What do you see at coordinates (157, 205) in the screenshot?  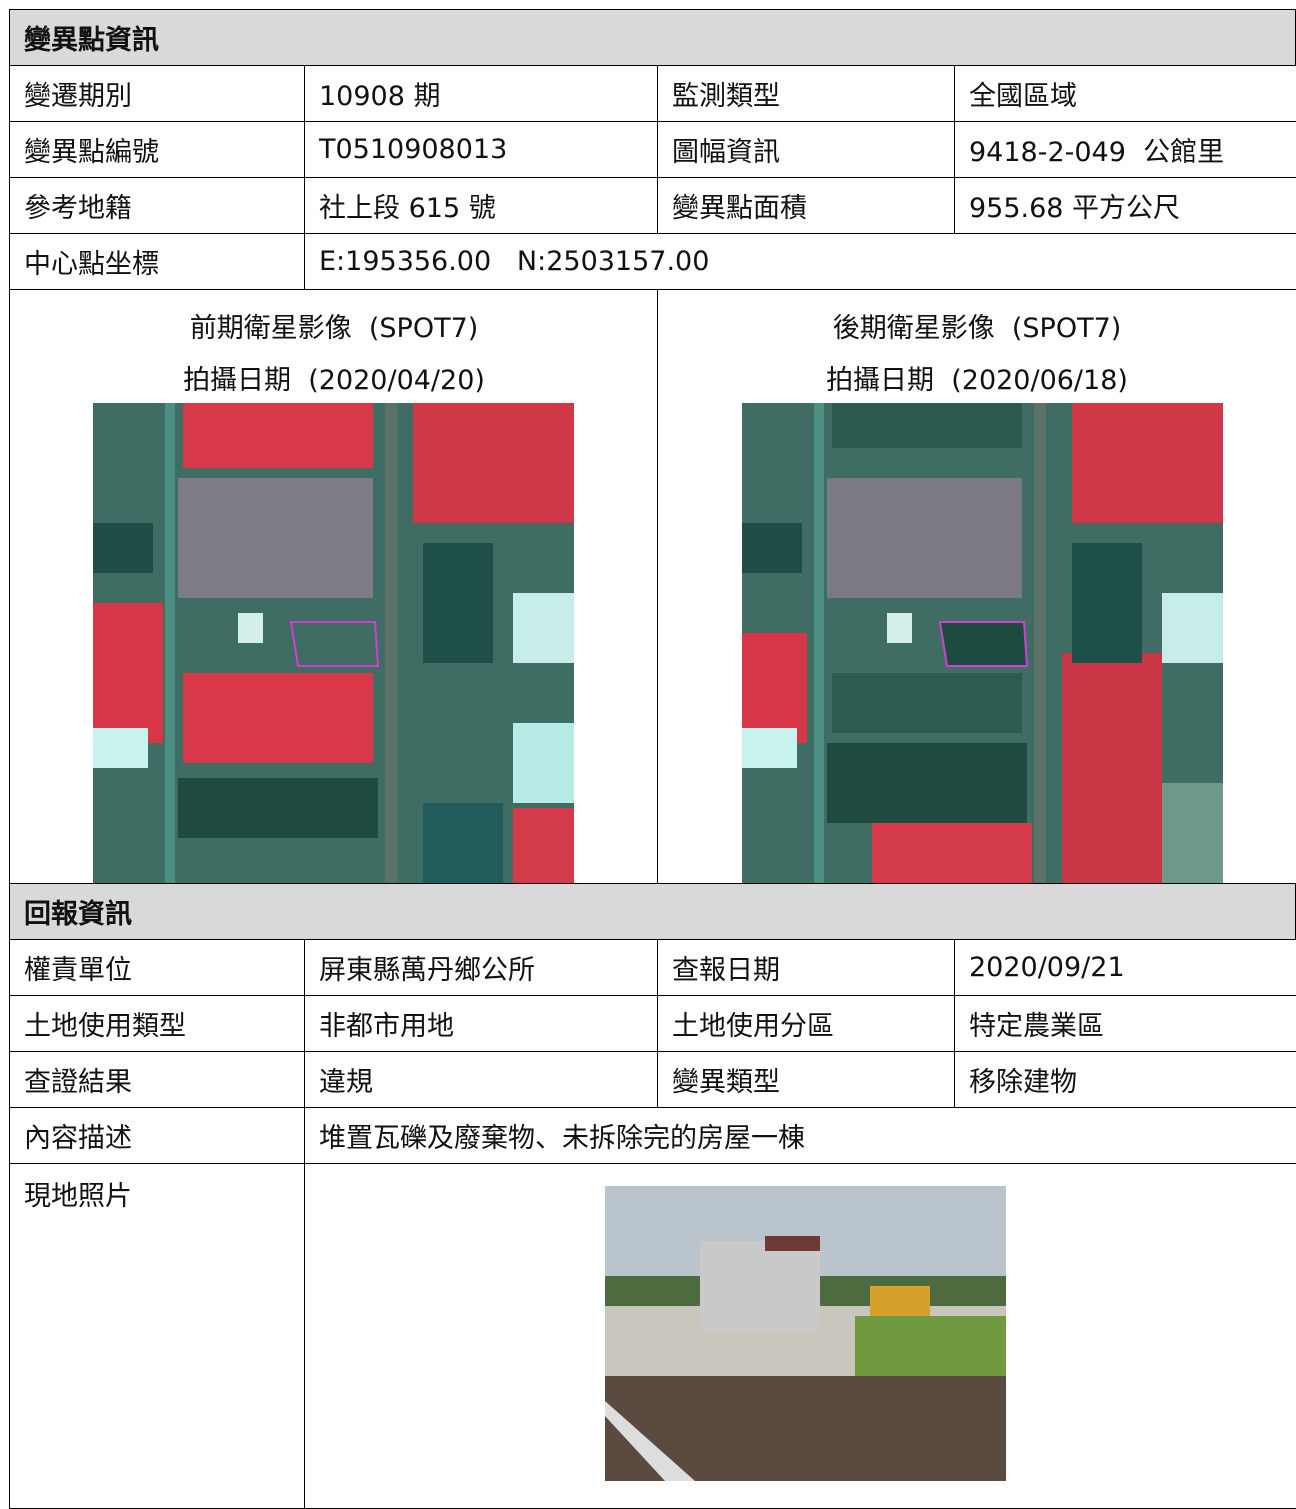 I see `field-label: 參考地籍` at bounding box center [157, 205].